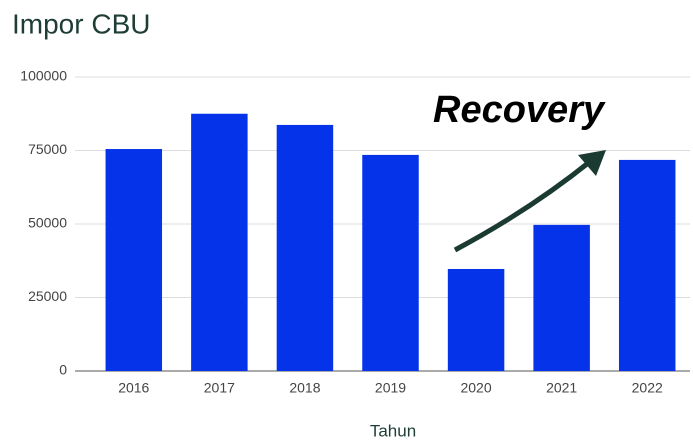 This screenshot has width=693, height=444. What do you see at coordinates (475, 388) in the screenshot?
I see `x-tick-label: 2020` at bounding box center [475, 388].